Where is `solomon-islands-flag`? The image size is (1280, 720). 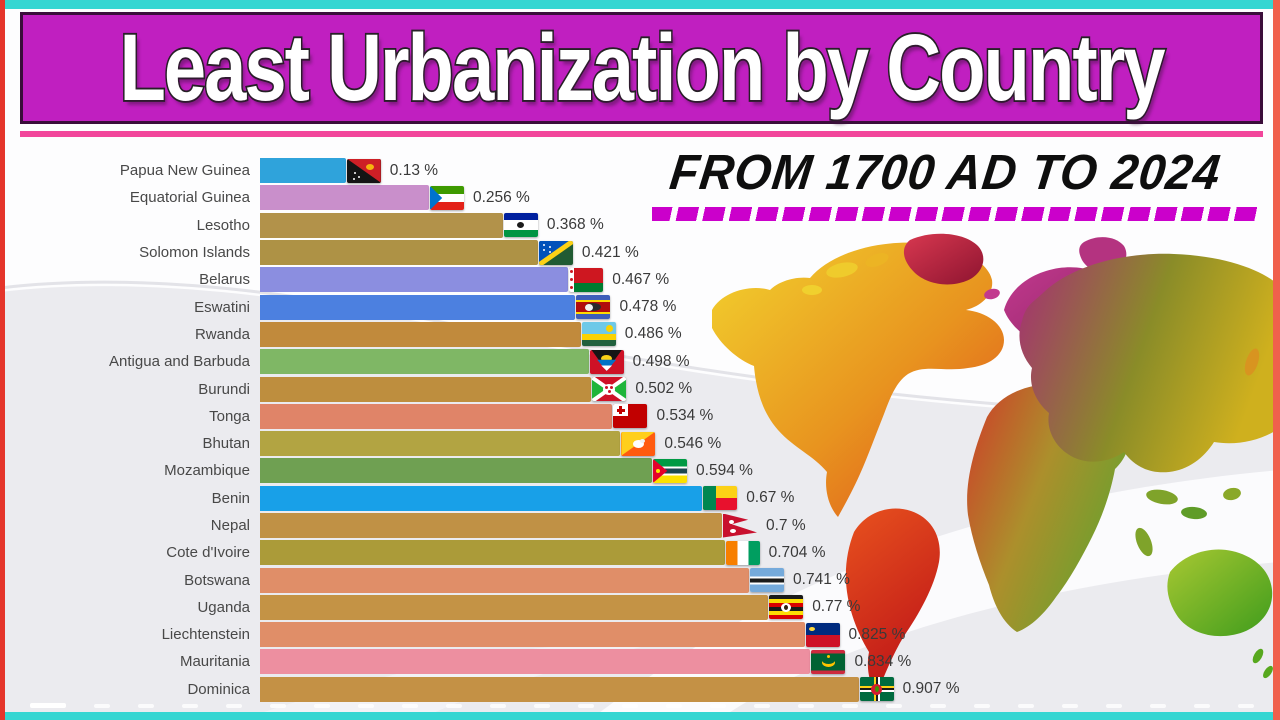
solomon-islands-flag is located at coordinates (555, 252).